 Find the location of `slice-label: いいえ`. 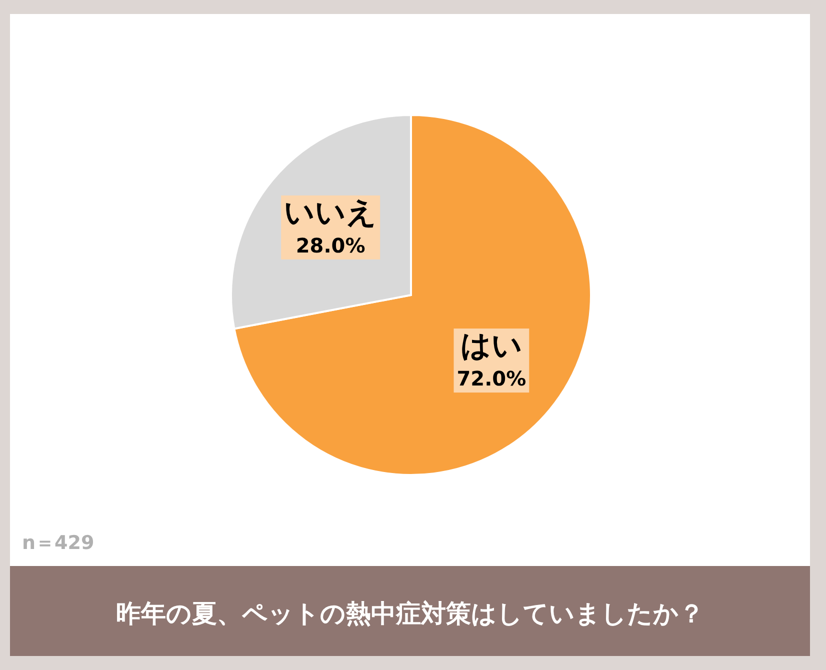

slice-label: いいえ is located at coordinates (331, 212).